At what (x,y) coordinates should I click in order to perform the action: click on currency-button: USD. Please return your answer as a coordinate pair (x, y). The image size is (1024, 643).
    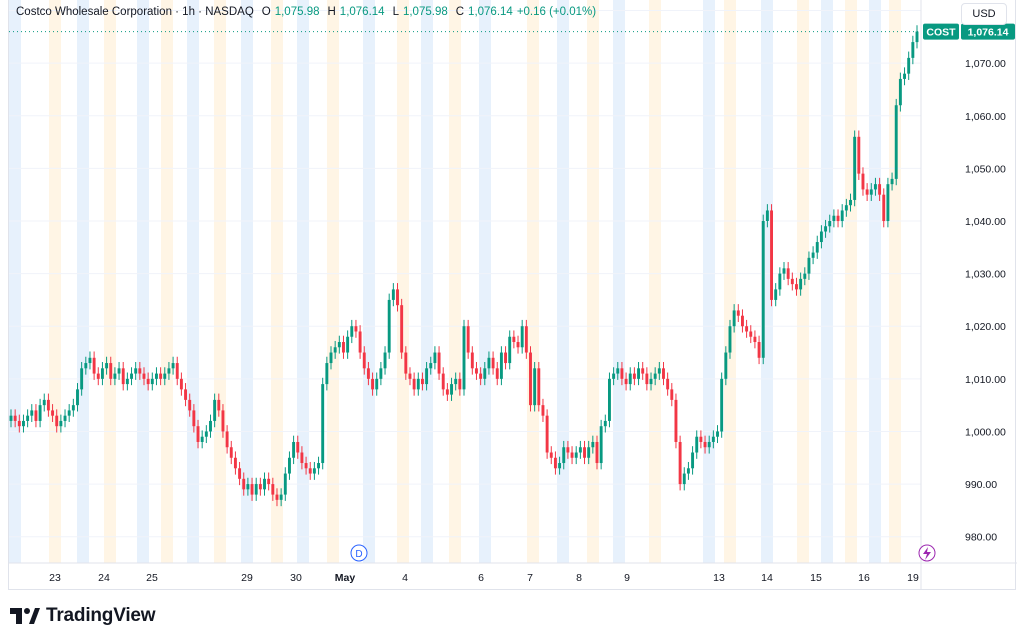
    Looking at the image, I should click on (984, 14).